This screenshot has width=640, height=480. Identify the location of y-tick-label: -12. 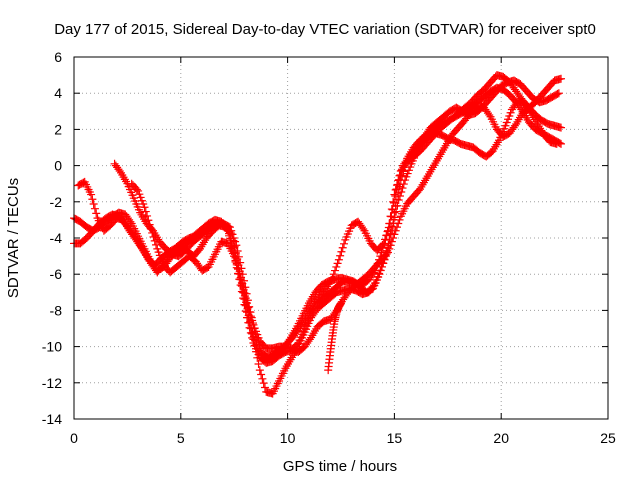
(52, 383).